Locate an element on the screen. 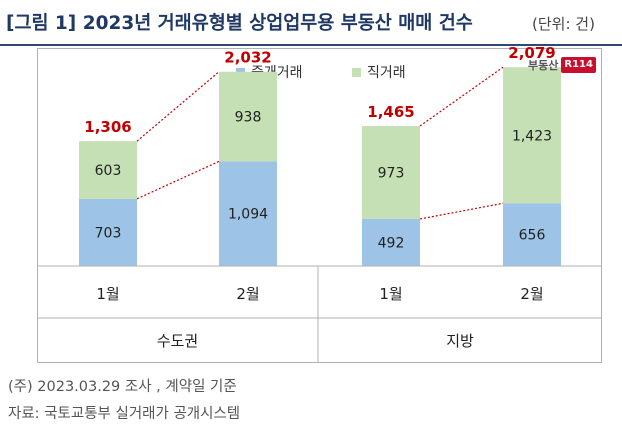  value-label-direct: 938 is located at coordinates (248, 118).